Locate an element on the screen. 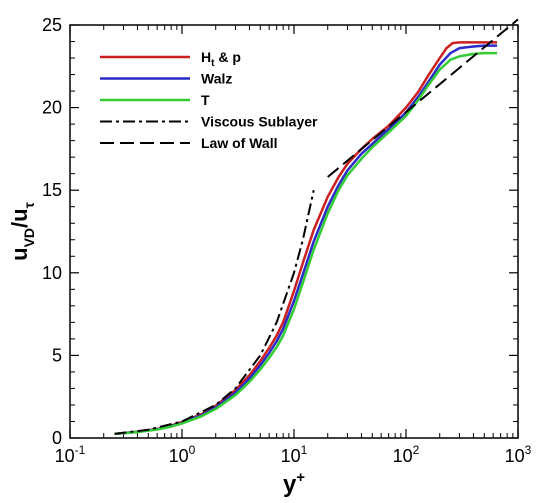 This screenshot has width=550, height=503. legend-label: Viscous Sublayer is located at coordinates (259, 122).